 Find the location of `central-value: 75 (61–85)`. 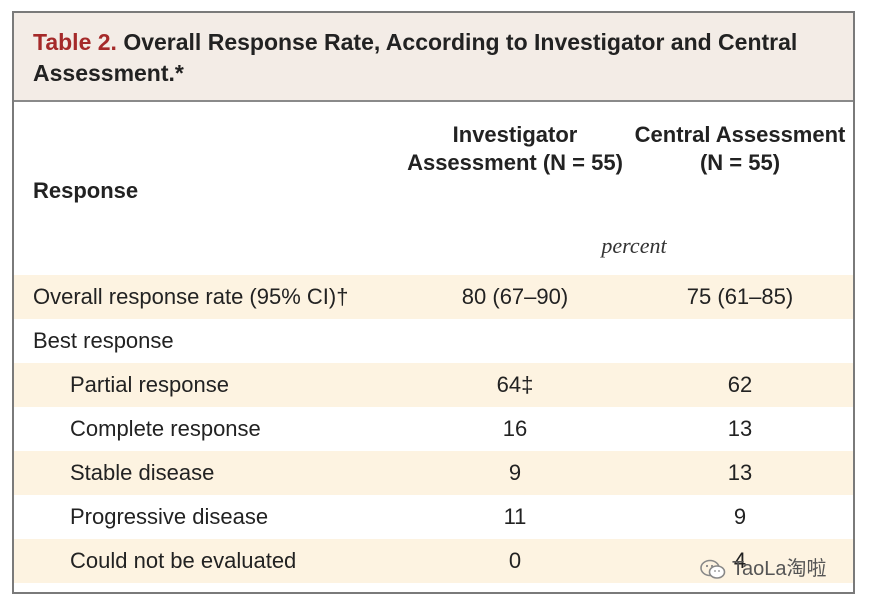

central-value: 75 (61–85) is located at coordinates (740, 296).